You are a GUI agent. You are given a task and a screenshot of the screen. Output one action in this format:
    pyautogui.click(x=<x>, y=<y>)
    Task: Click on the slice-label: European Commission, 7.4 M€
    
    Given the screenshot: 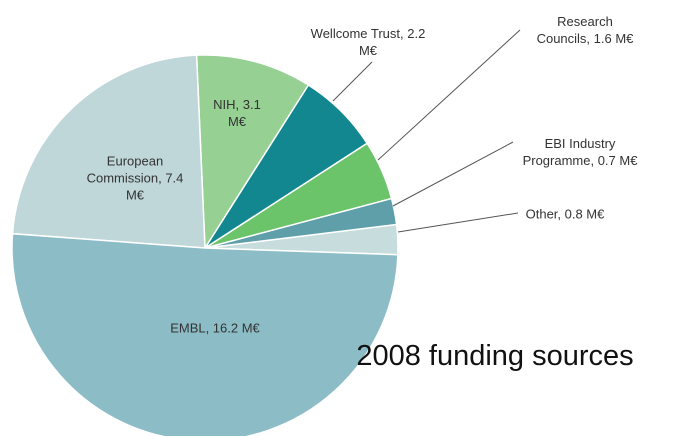 What is the action you would take?
    pyautogui.click(x=135, y=178)
    